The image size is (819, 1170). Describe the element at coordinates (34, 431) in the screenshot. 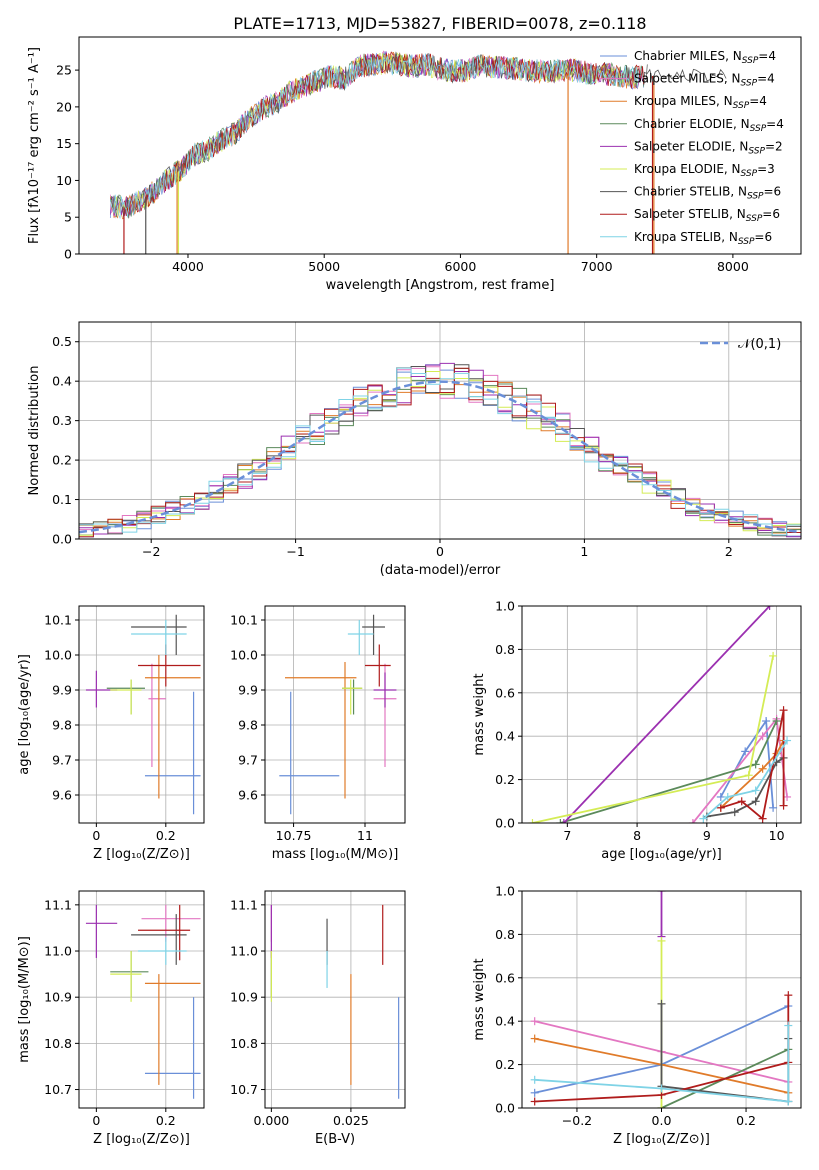

I see `y-axis-label: Normed distribution` at that location.